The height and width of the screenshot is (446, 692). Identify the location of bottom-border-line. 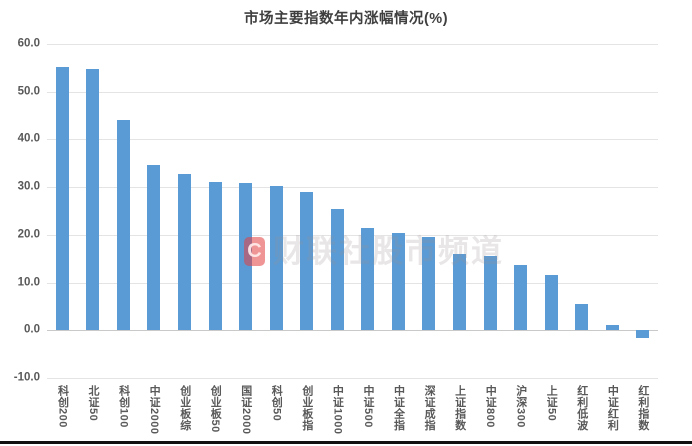
(346, 442).